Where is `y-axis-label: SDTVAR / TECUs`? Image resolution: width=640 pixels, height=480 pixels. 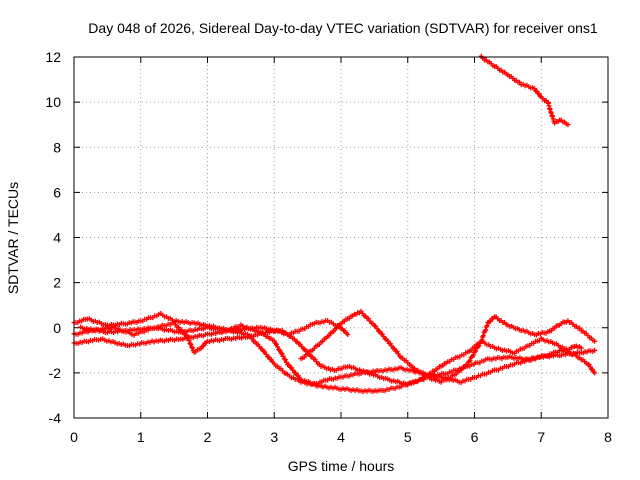 y-axis-label: SDTVAR / TECUs is located at coordinates (13, 238).